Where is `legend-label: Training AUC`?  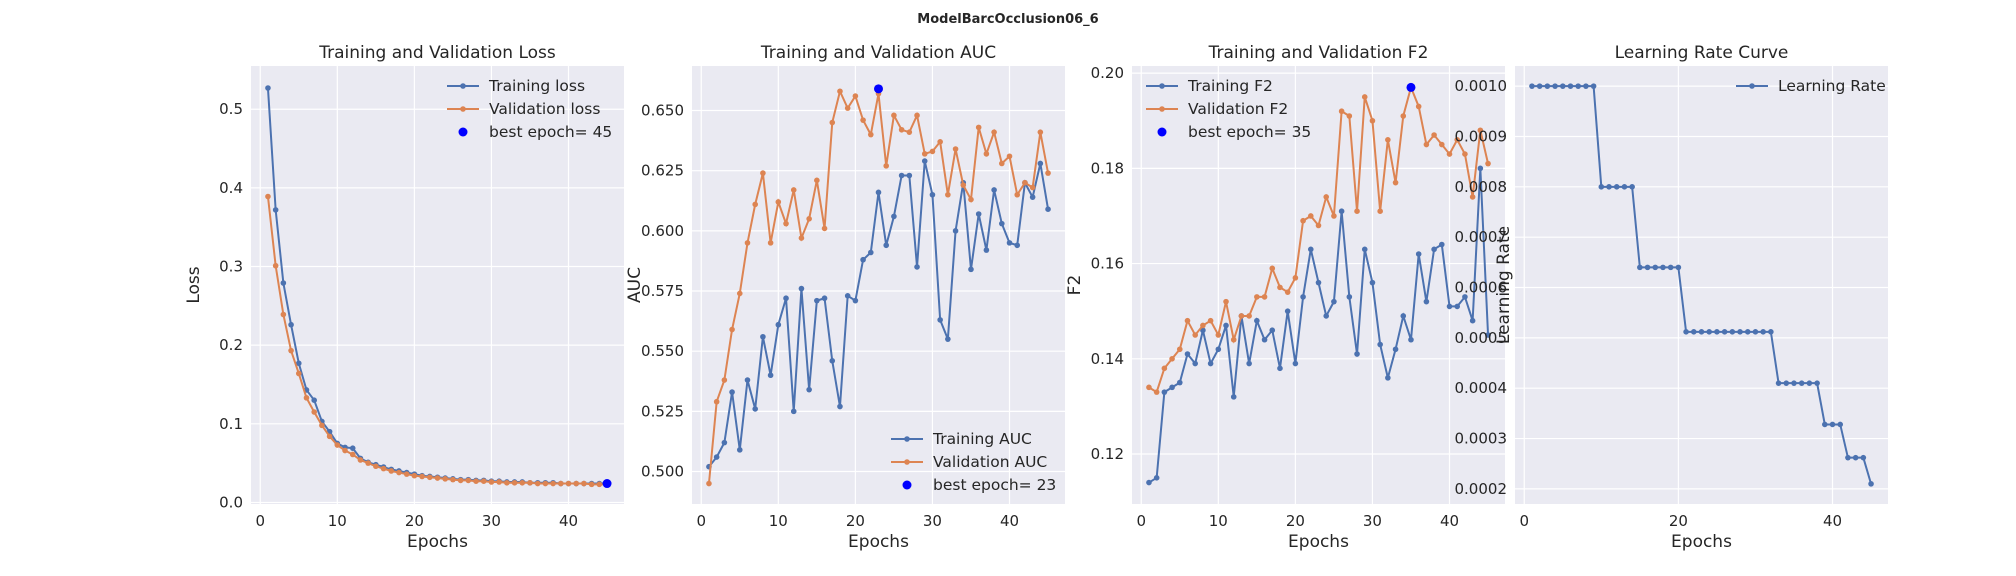
legend-label: Training AUC is located at coordinates (982, 439).